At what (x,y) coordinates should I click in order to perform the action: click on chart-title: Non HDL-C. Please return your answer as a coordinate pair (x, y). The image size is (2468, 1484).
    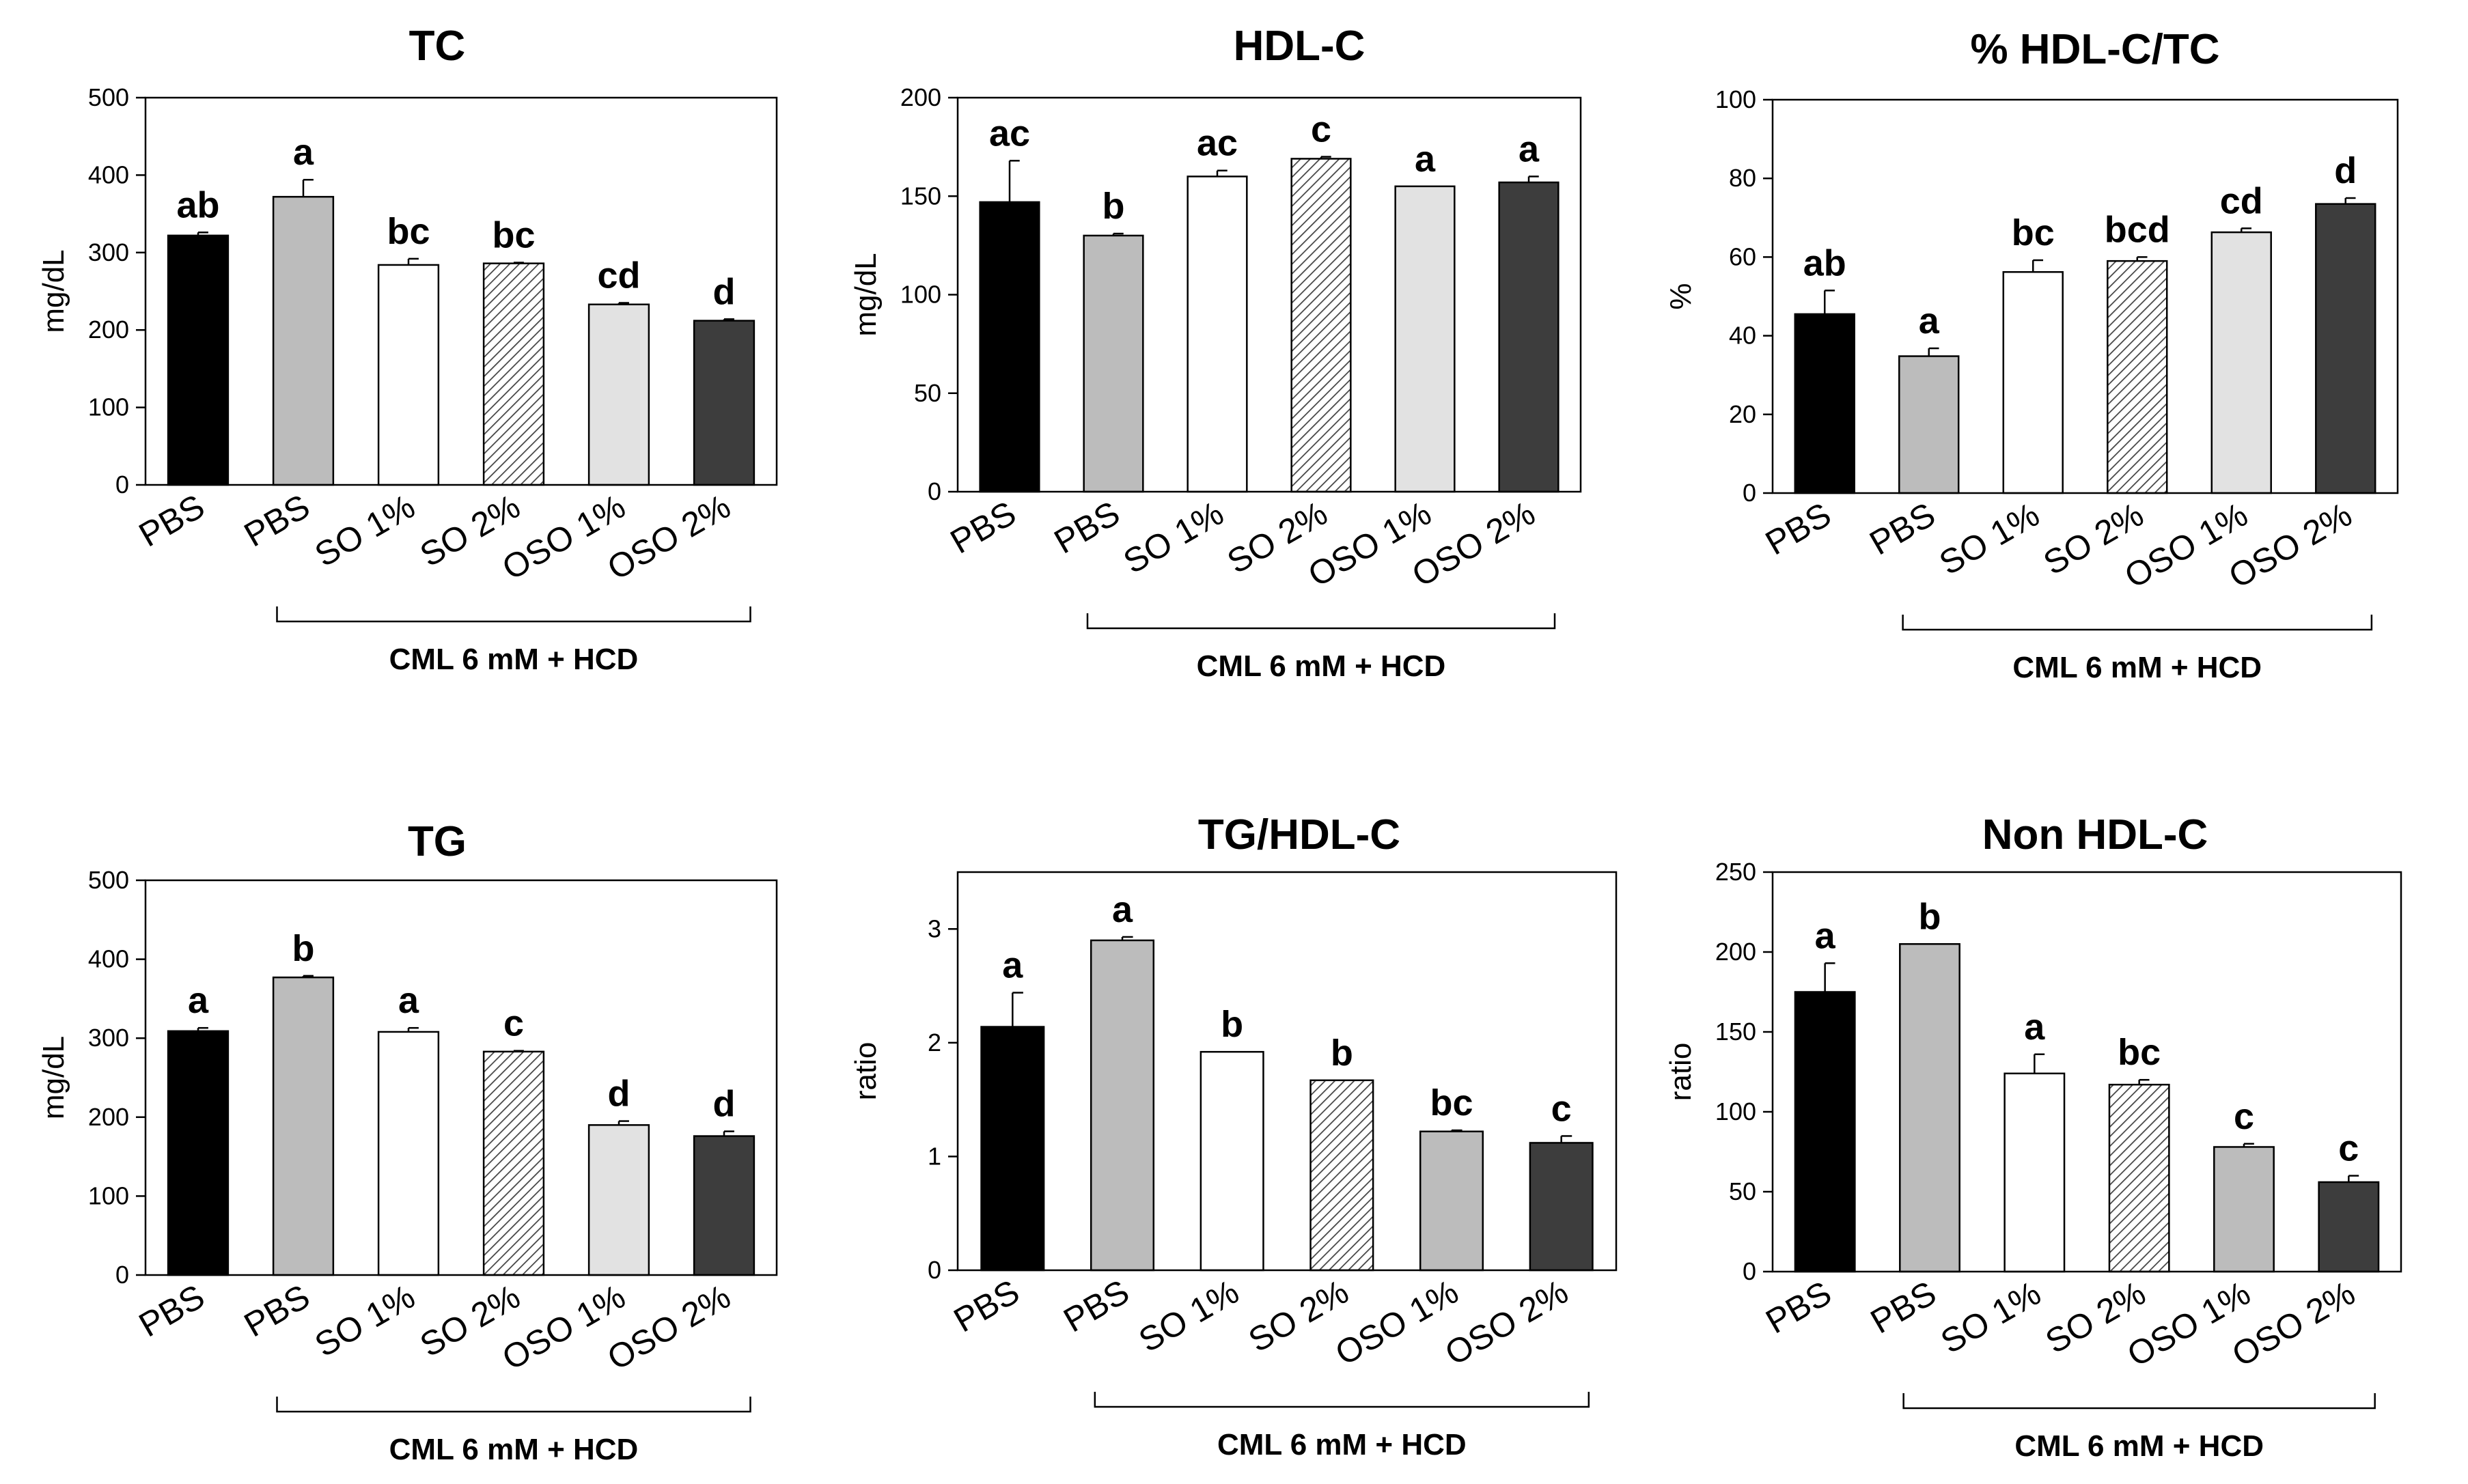
    Looking at the image, I should click on (2095, 834).